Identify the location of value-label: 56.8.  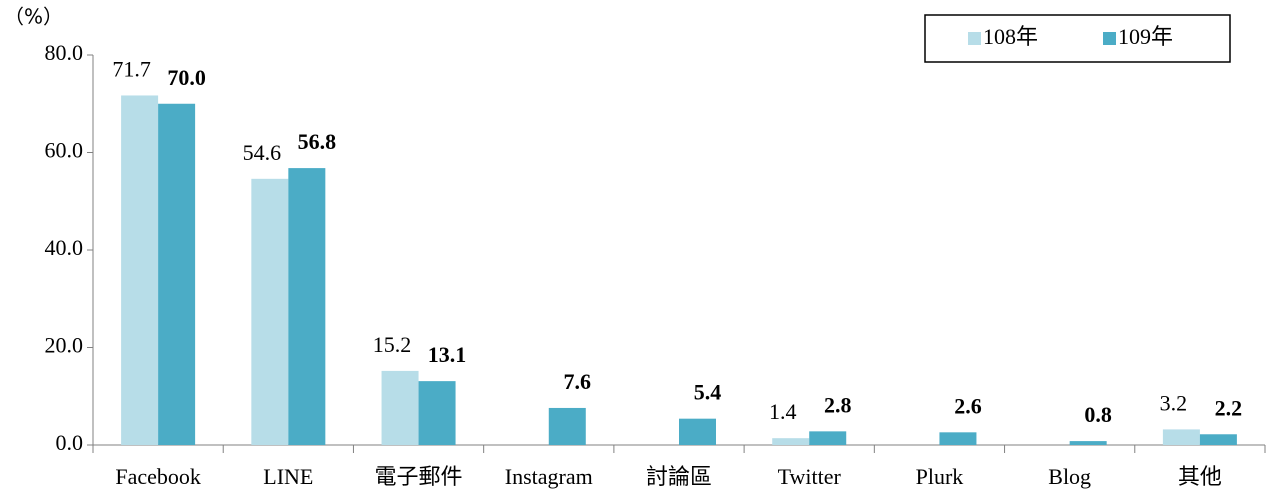
(317, 141).